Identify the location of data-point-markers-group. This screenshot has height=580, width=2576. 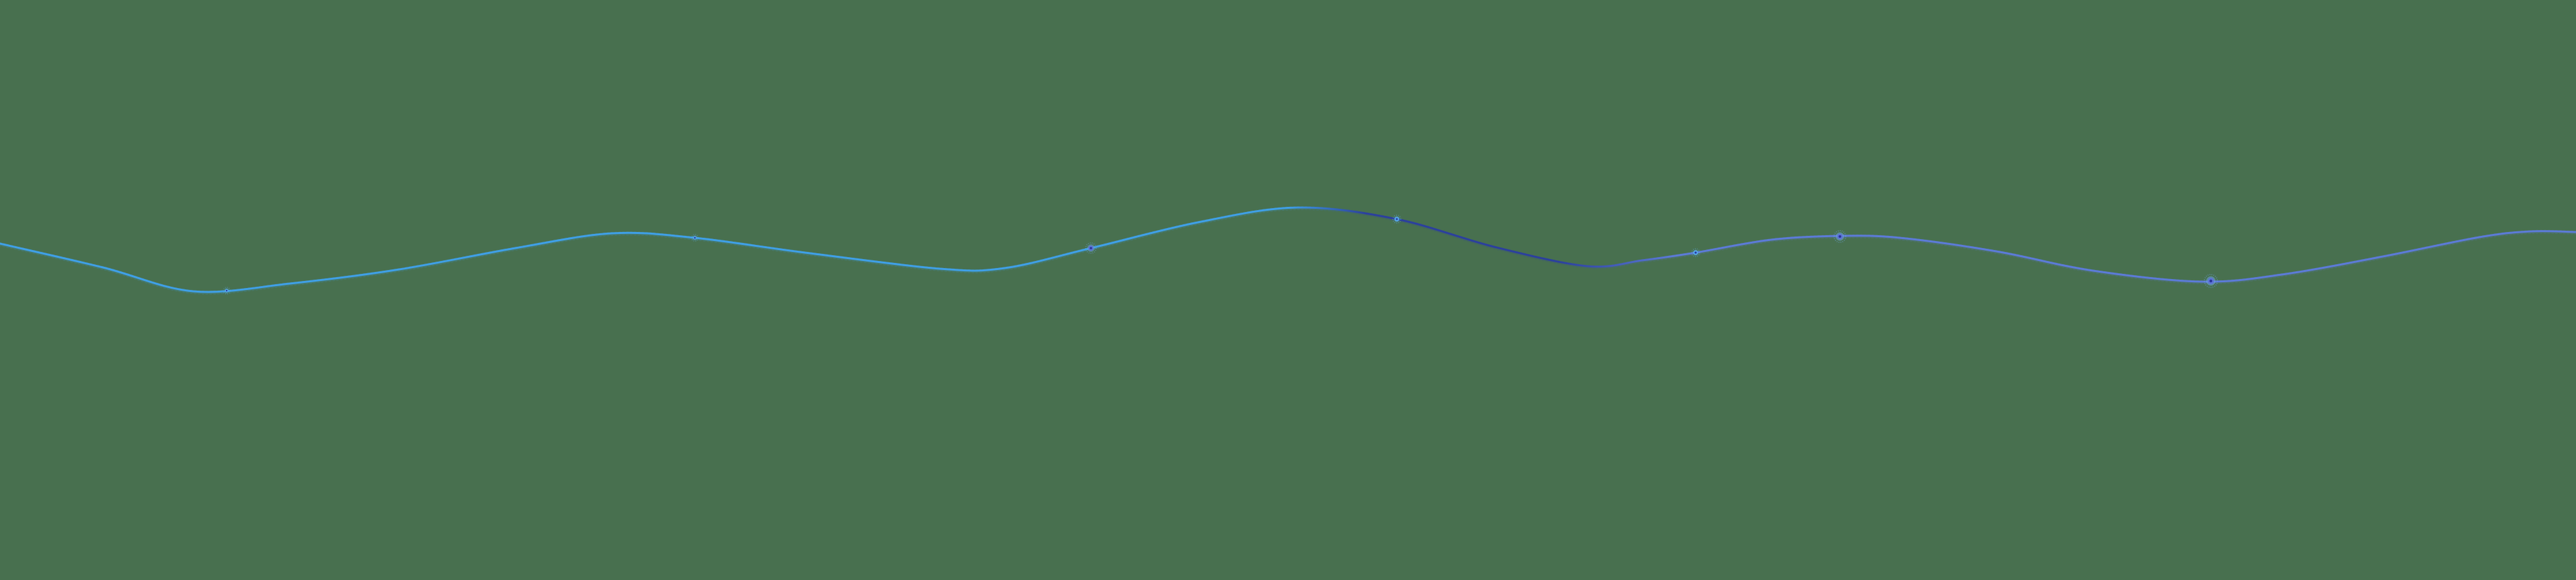
(1221, 255).